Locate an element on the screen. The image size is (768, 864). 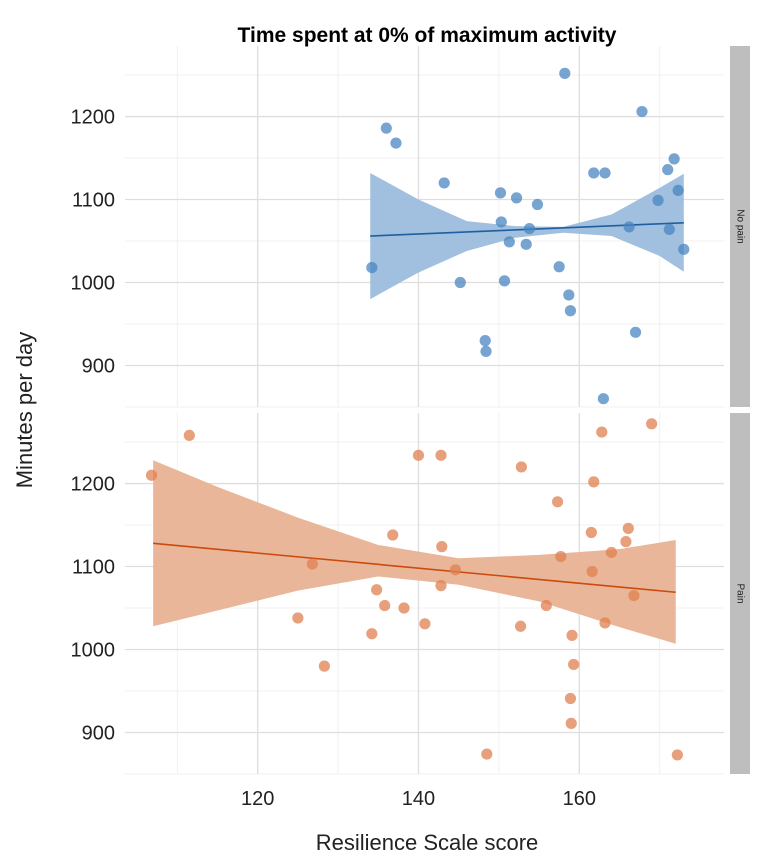
x-tick-label: 160 is located at coordinates (579, 799).